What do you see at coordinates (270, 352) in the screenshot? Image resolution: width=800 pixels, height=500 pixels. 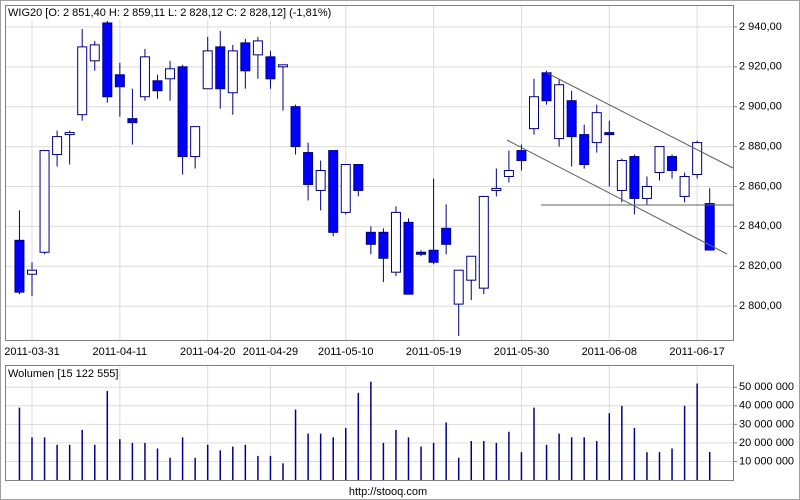 I see `x-tick-label: 2011-04-29` at bounding box center [270, 352].